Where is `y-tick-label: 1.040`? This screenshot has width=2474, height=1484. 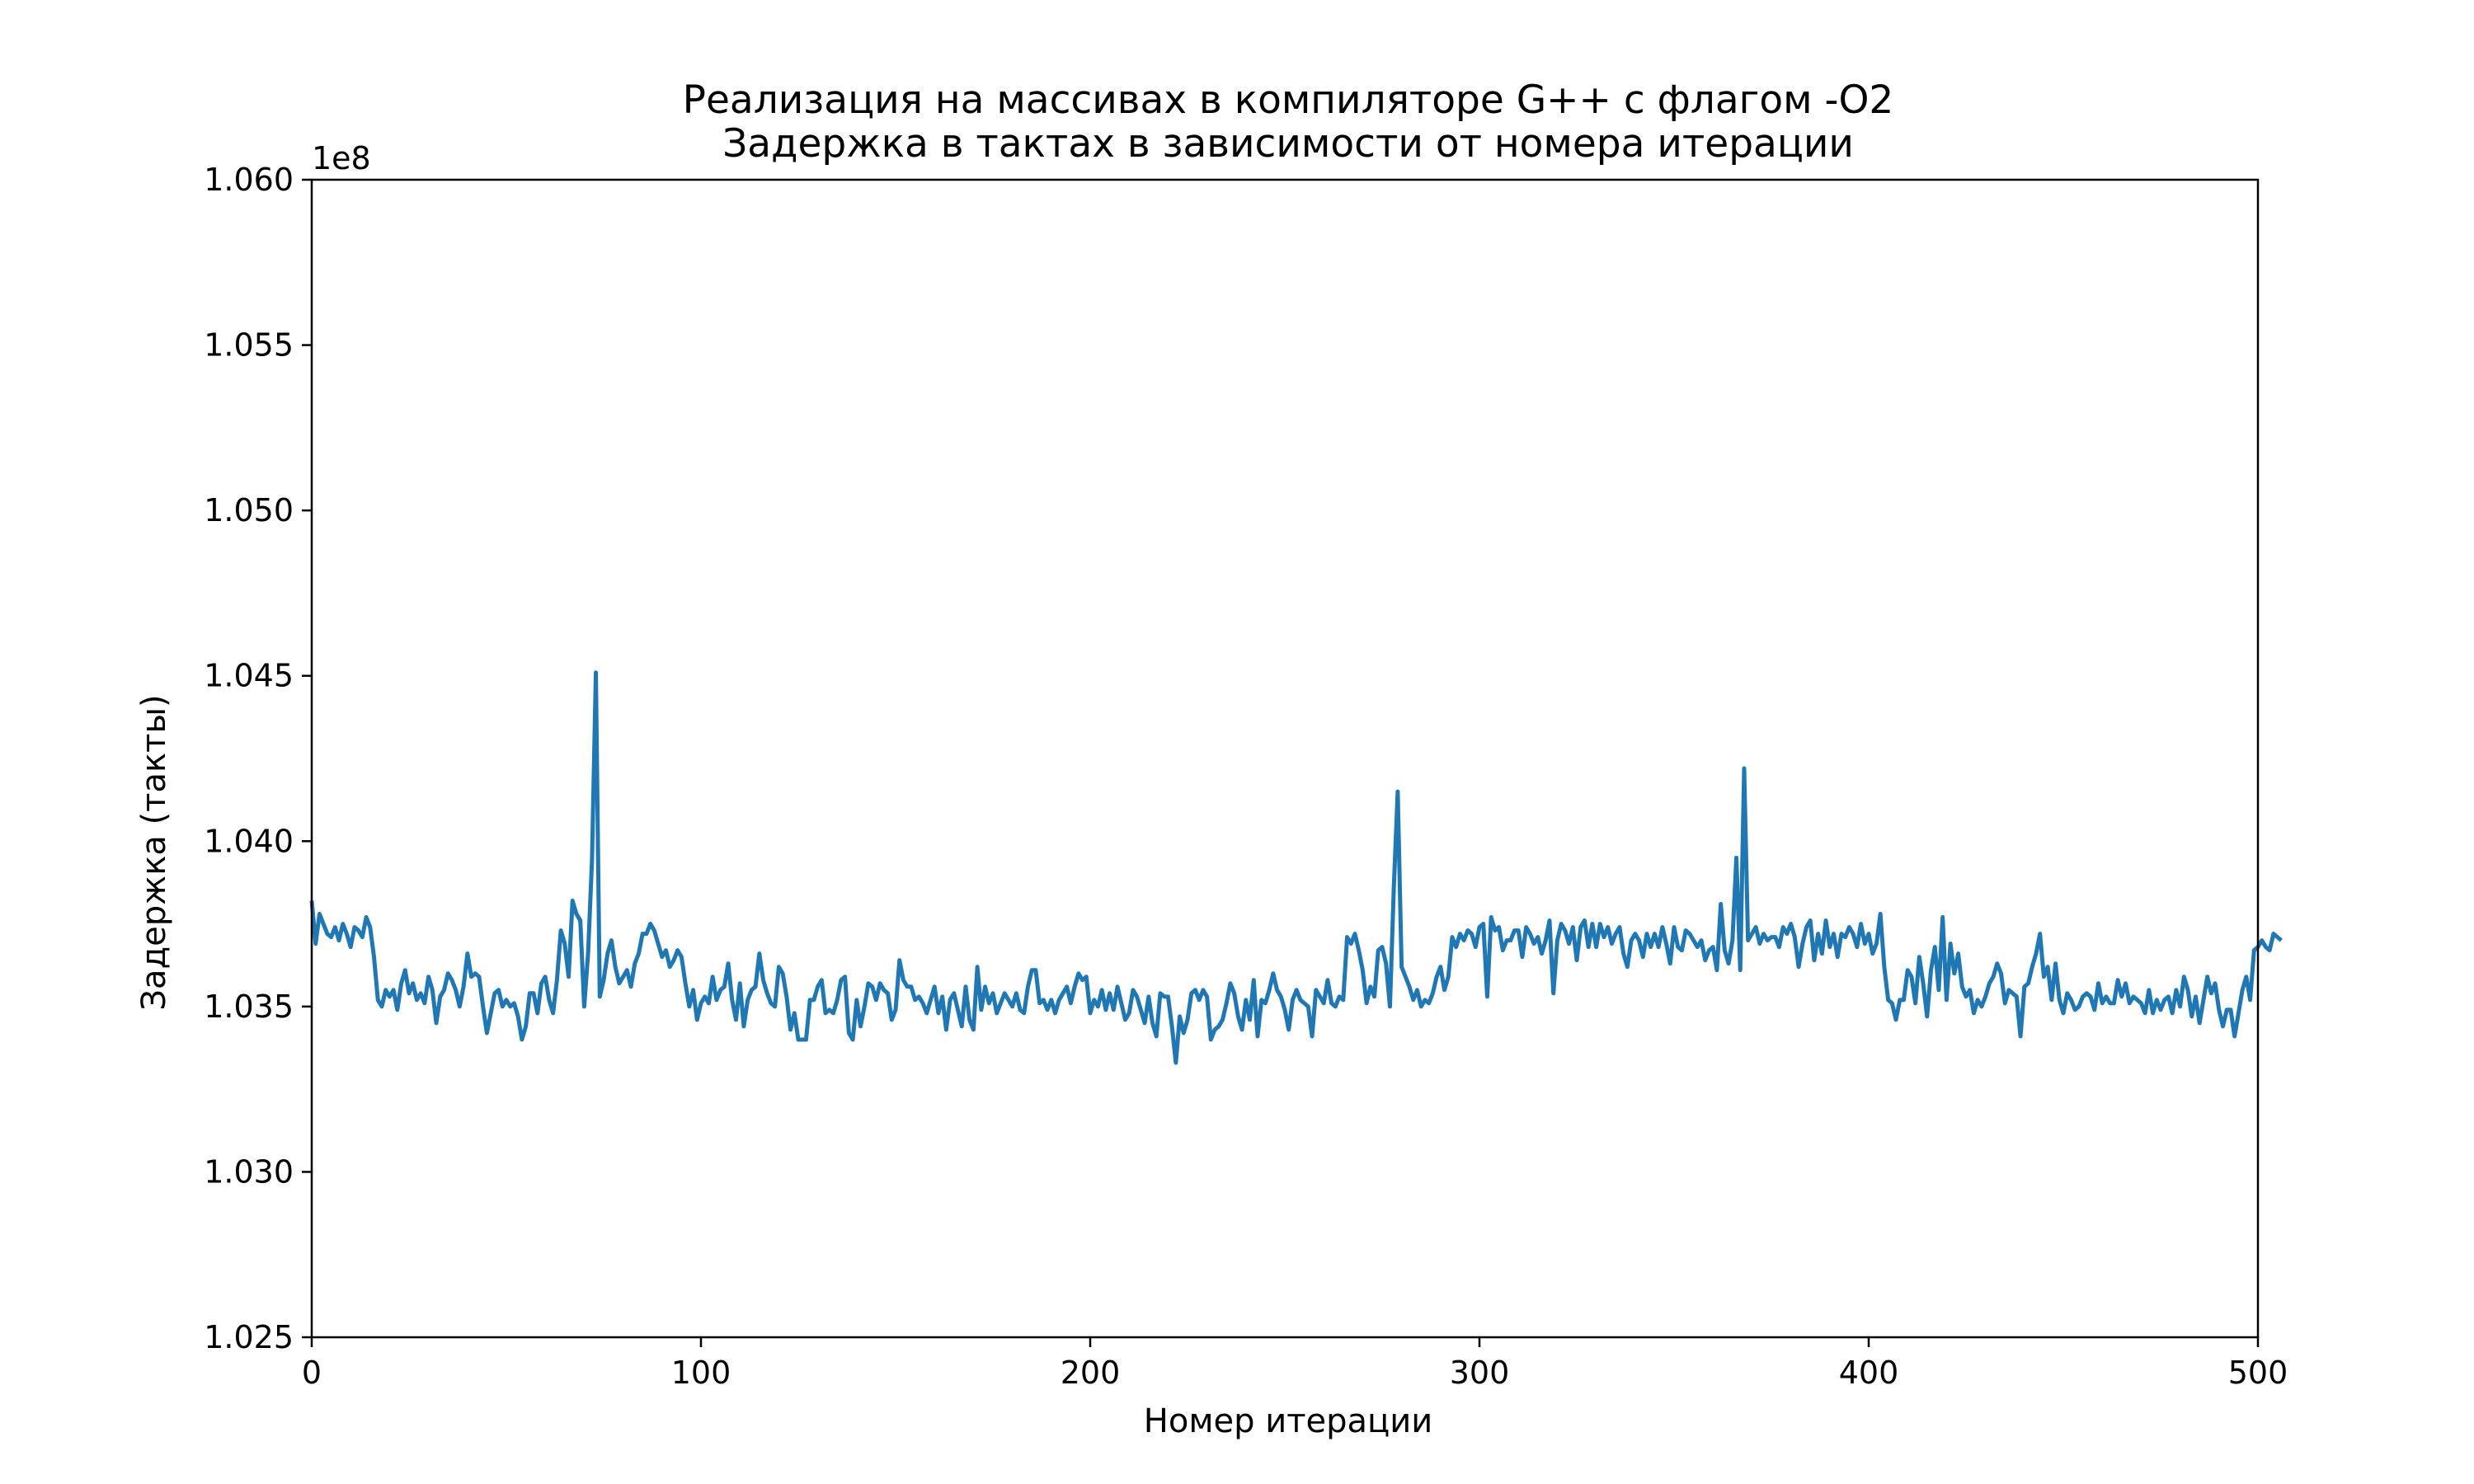 y-tick-label: 1.040 is located at coordinates (249, 841).